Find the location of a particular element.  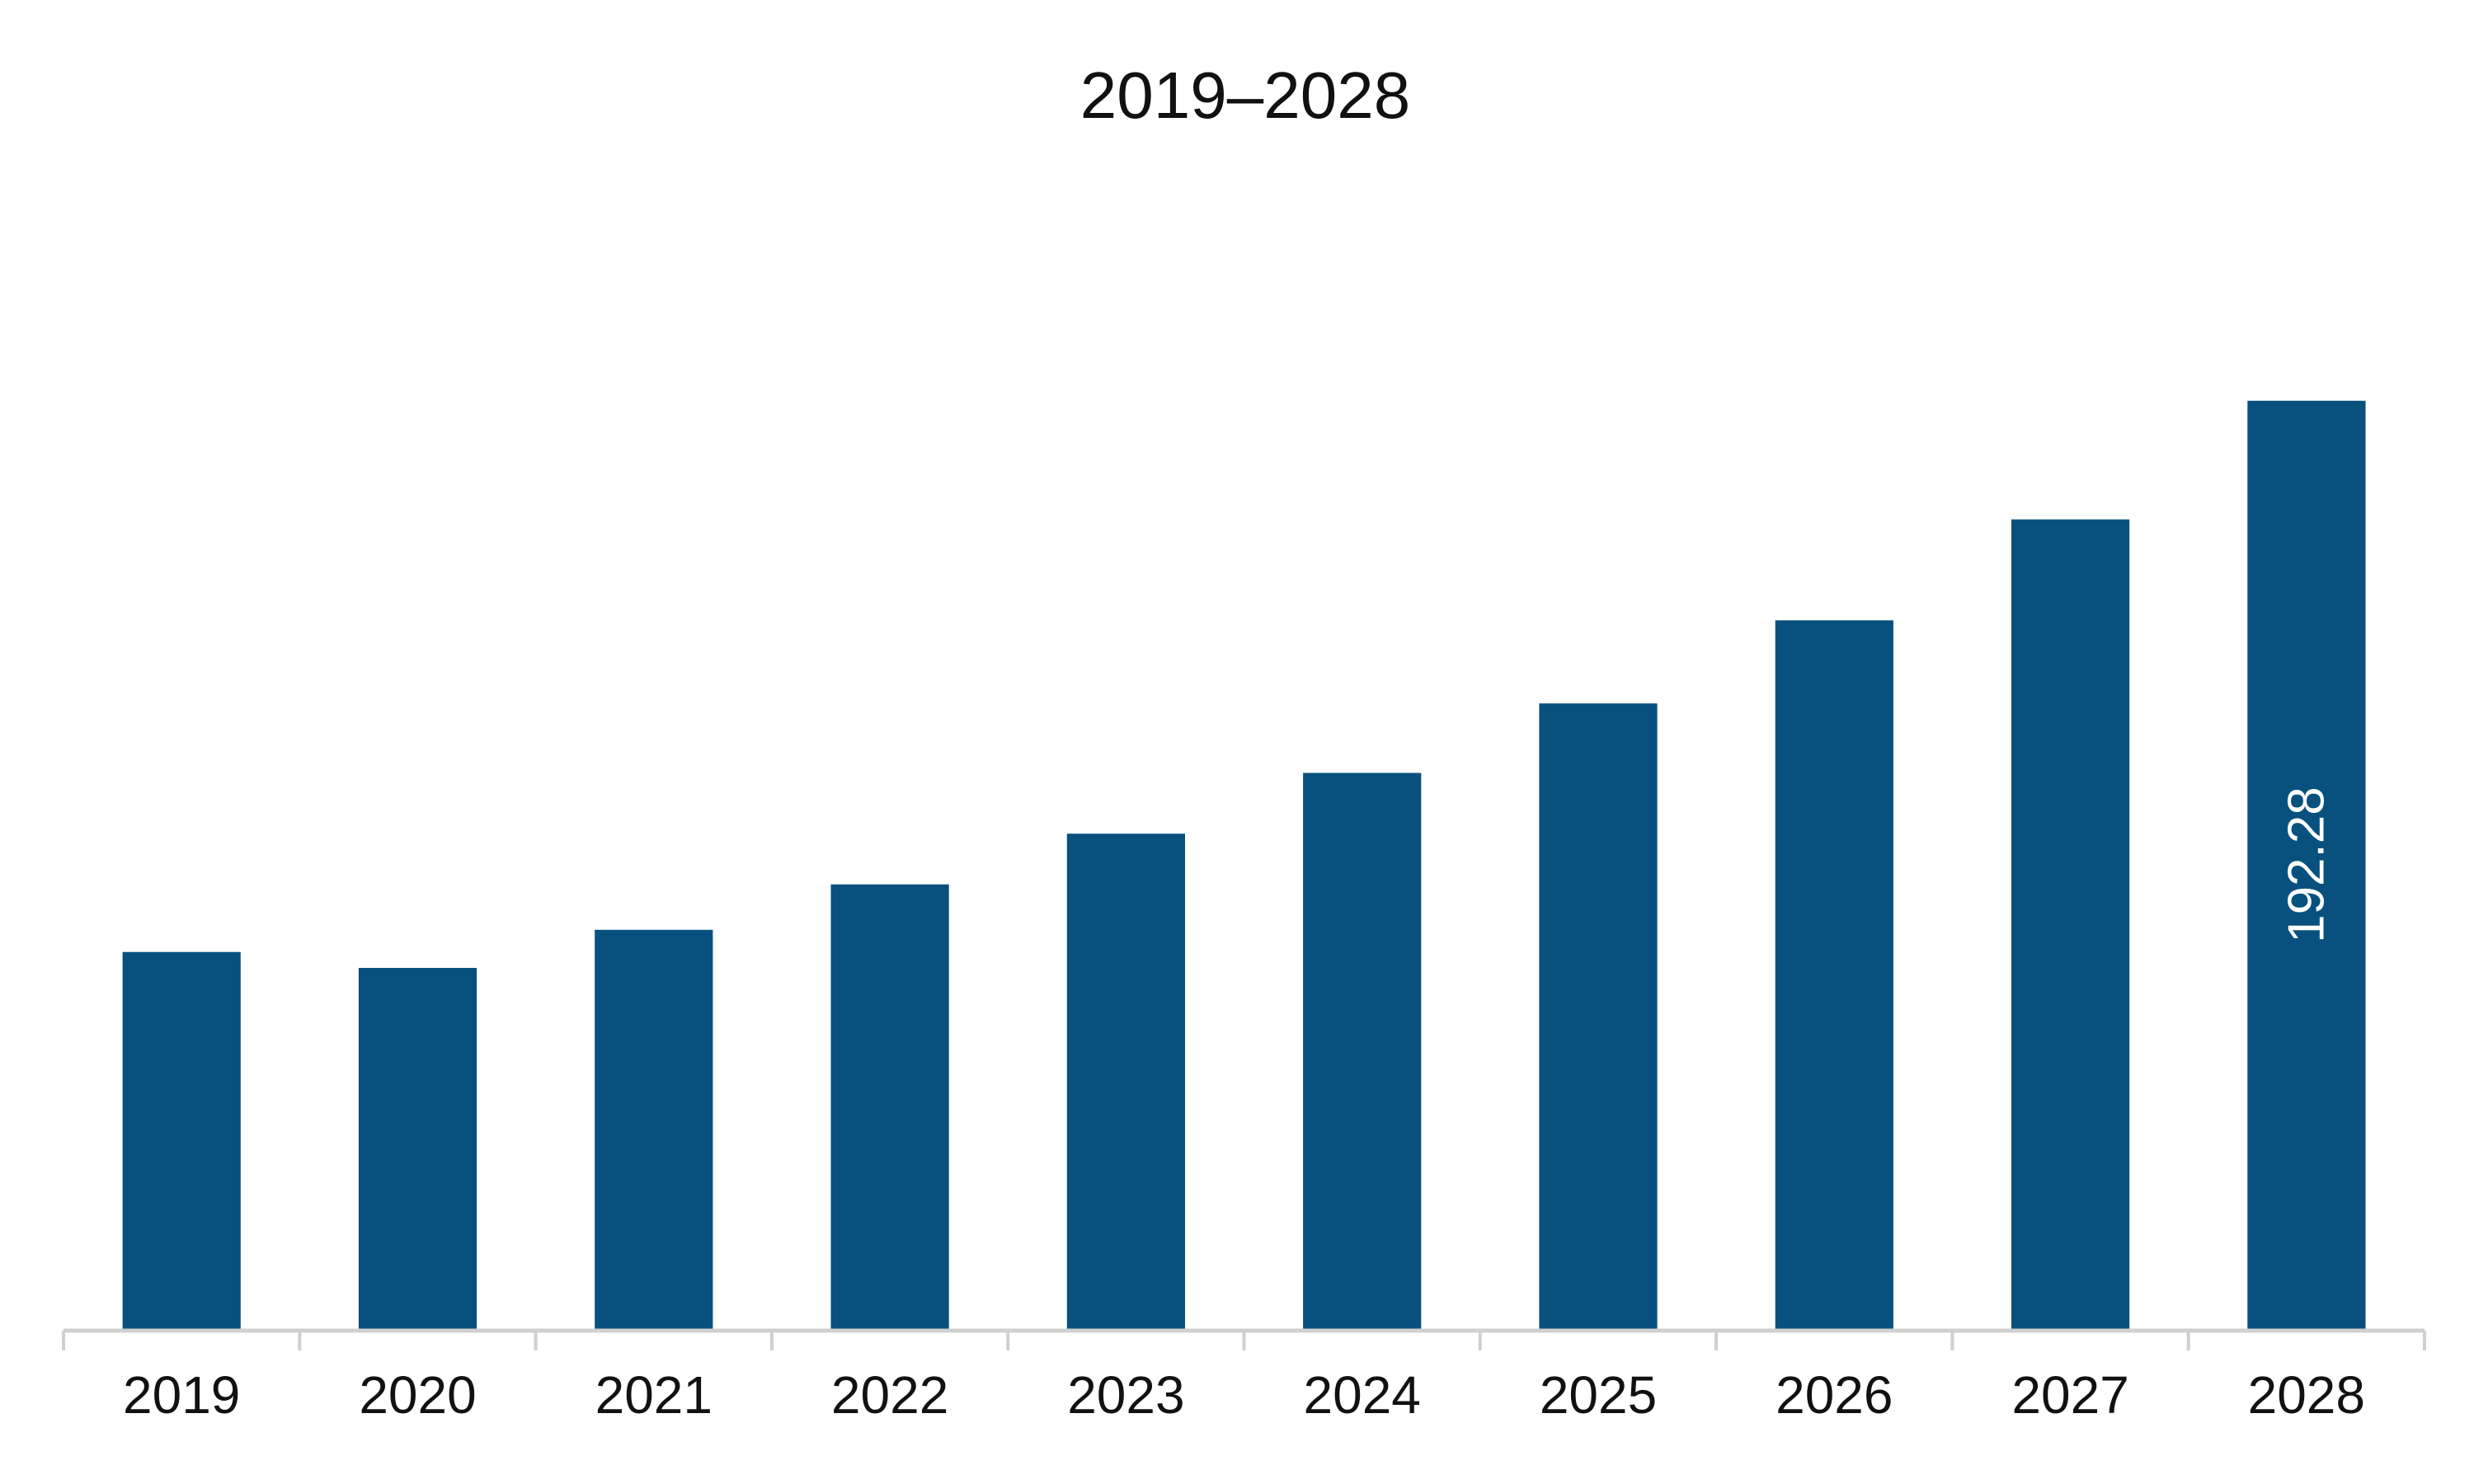

chart-title: 2019–2028 is located at coordinates (1245, 95).